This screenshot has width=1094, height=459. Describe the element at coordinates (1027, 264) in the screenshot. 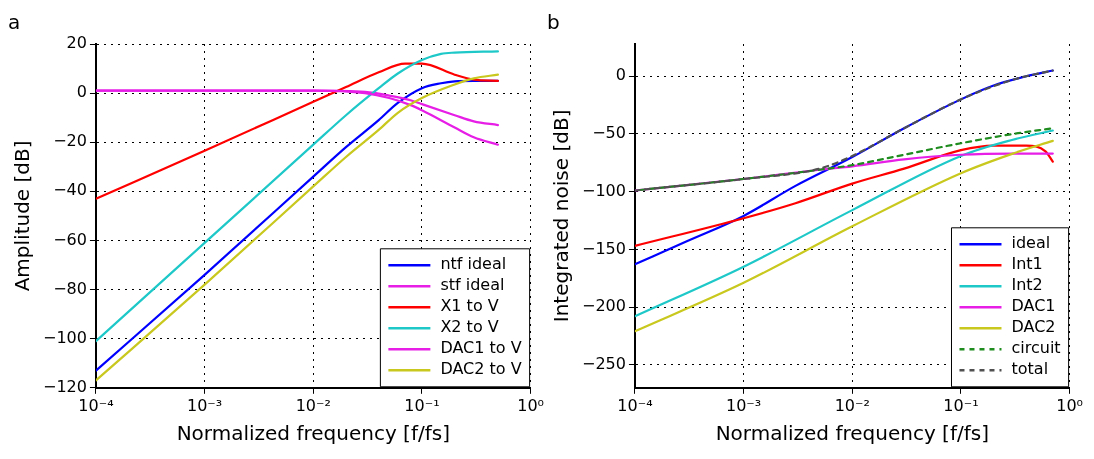

I see `legend-label: Int1` at that location.